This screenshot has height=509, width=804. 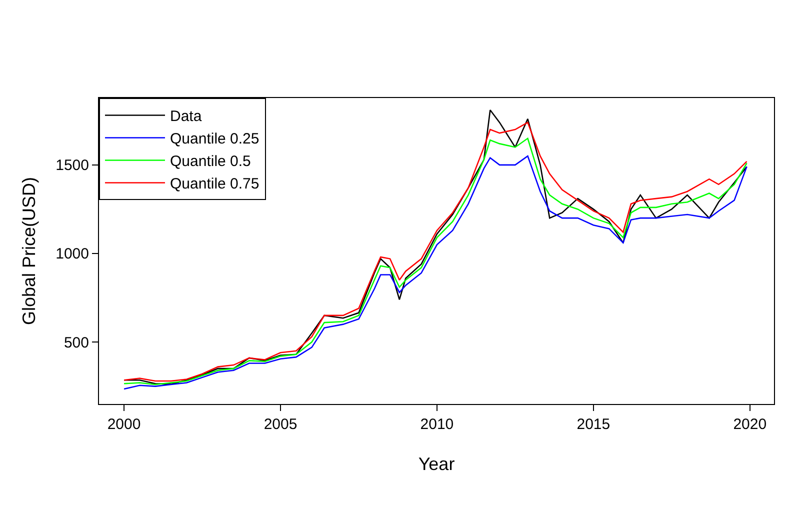 What do you see at coordinates (437, 424) in the screenshot?
I see `x-tick-label: 2010` at bounding box center [437, 424].